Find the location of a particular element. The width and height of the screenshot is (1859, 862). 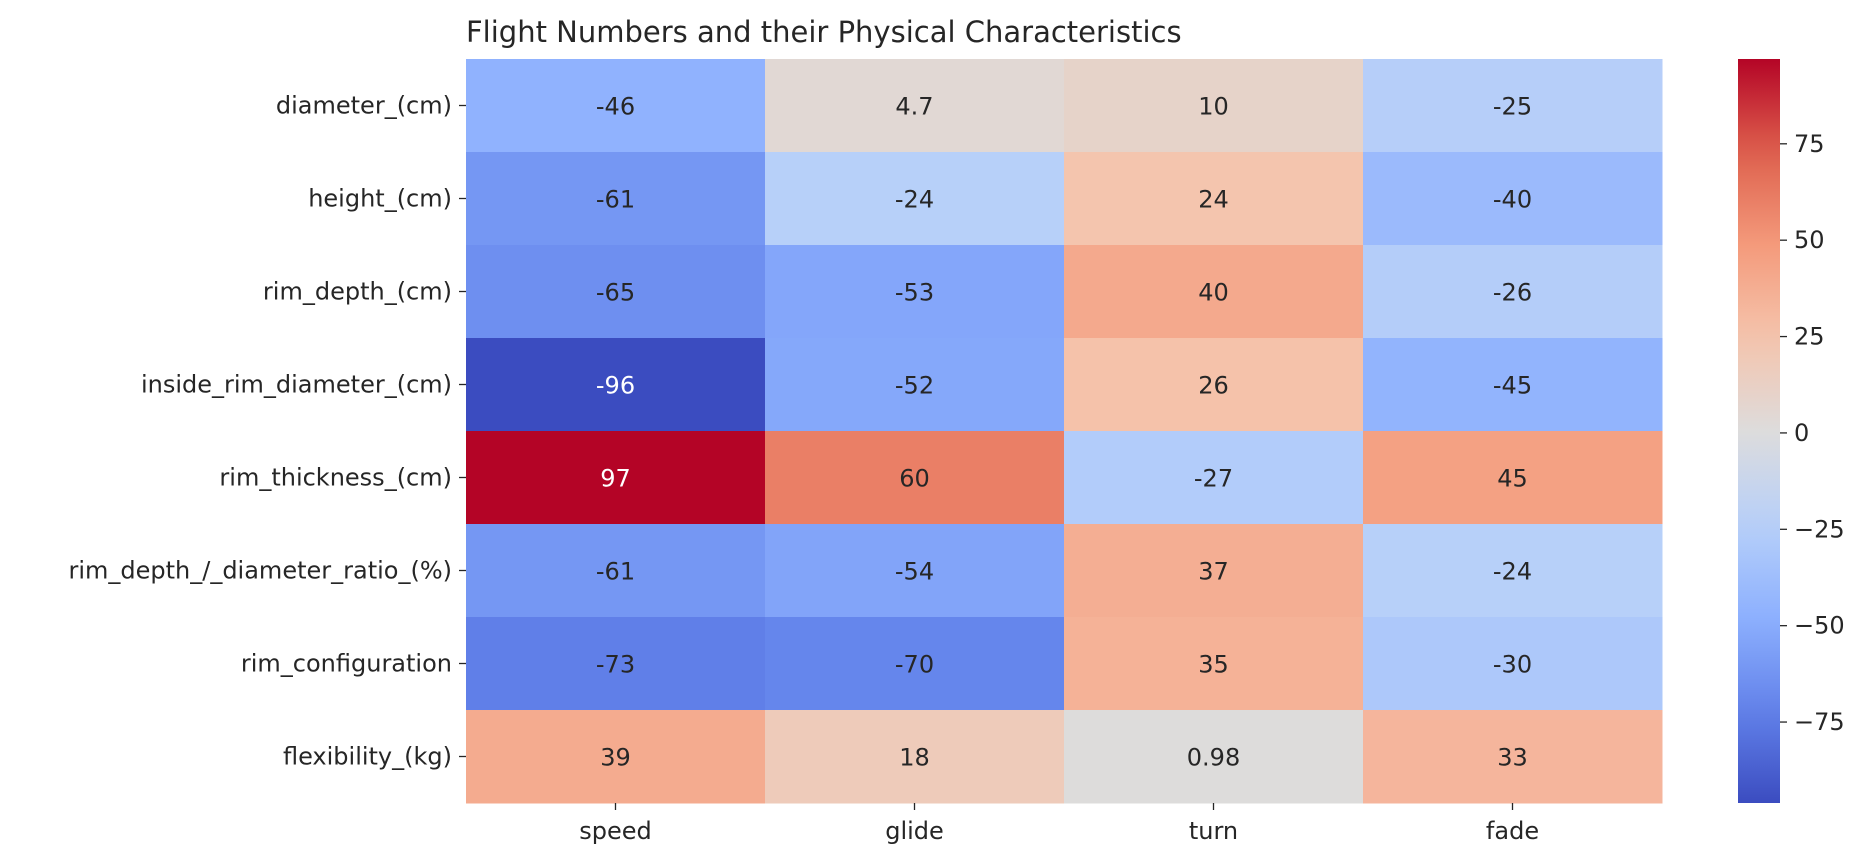

x-tick-label: glide is located at coordinates (914, 831).